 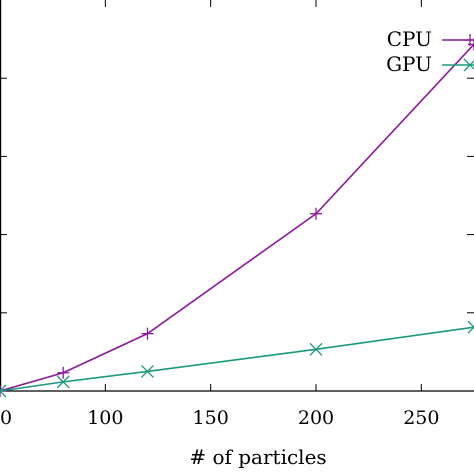 I want to click on legend-label-cpu: CPU, so click(x=409, y=39).